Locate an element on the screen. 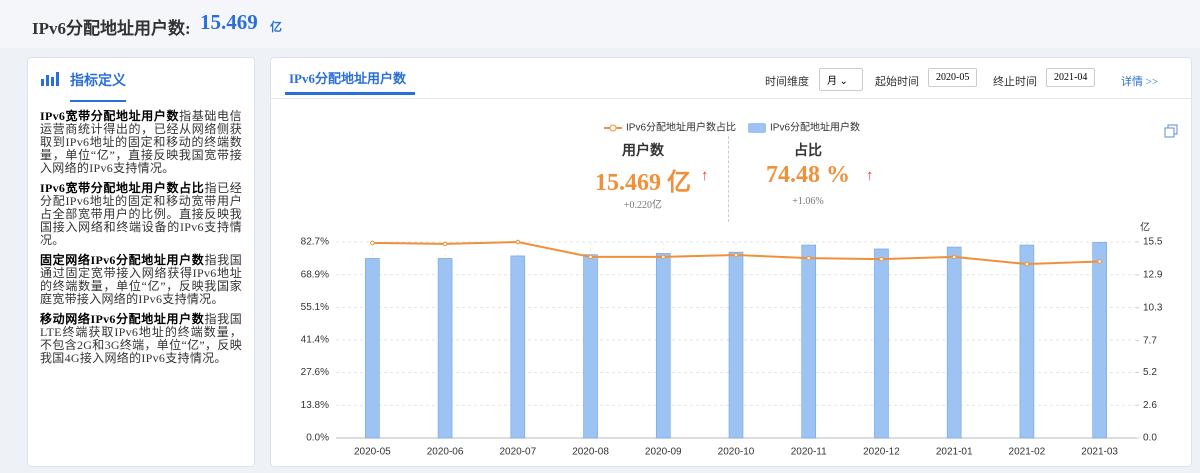 This screenshot has width=1200, height=473. x-tick-label: 2020-11 is located at coordinates (809, 452).